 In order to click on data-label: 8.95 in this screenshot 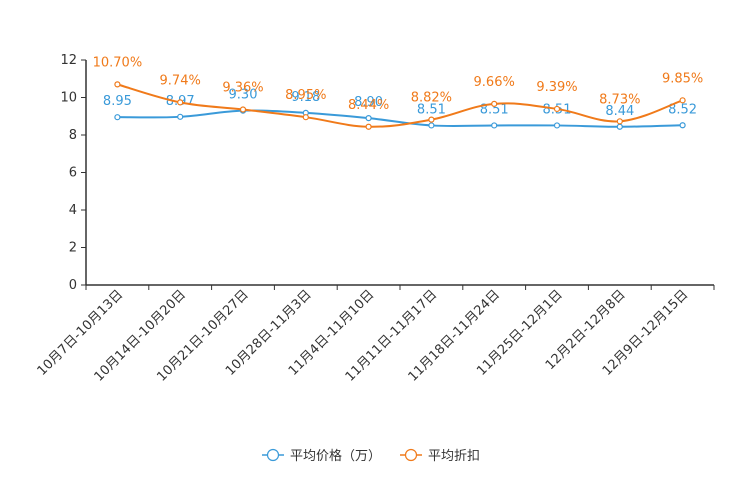, I will do `click(117, 101)`.